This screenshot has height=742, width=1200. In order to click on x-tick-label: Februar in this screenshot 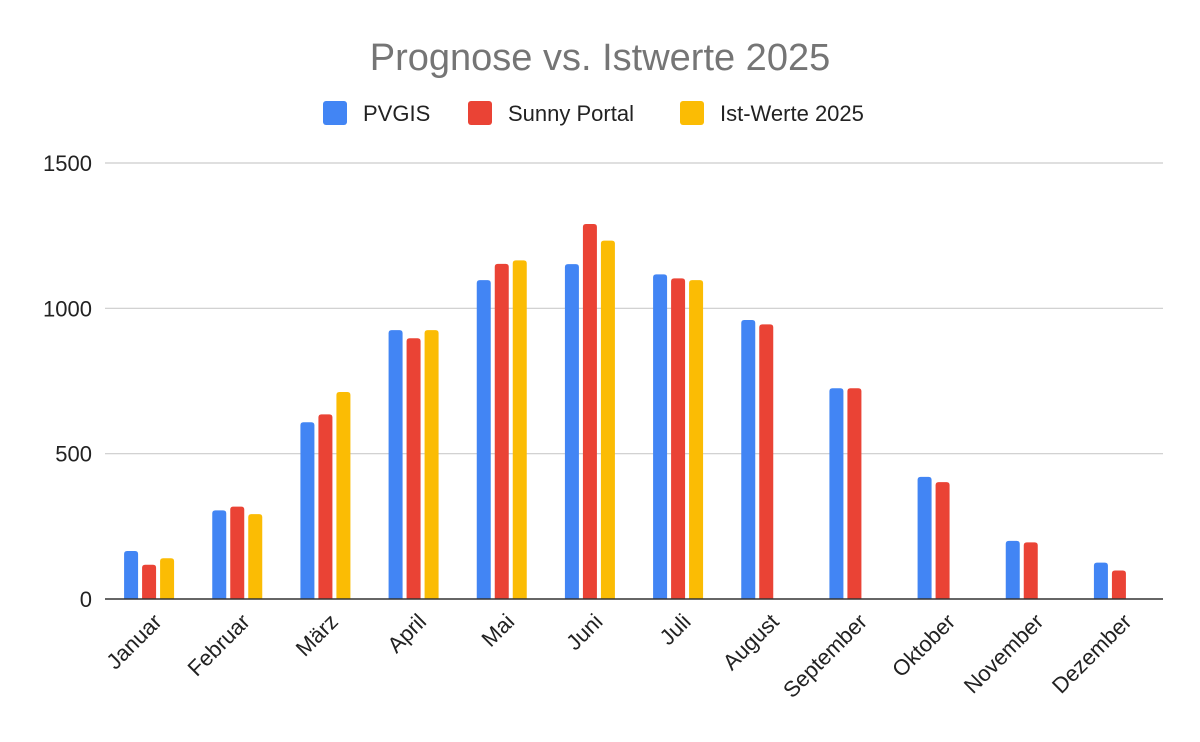, I will do `click(219, 645)`.